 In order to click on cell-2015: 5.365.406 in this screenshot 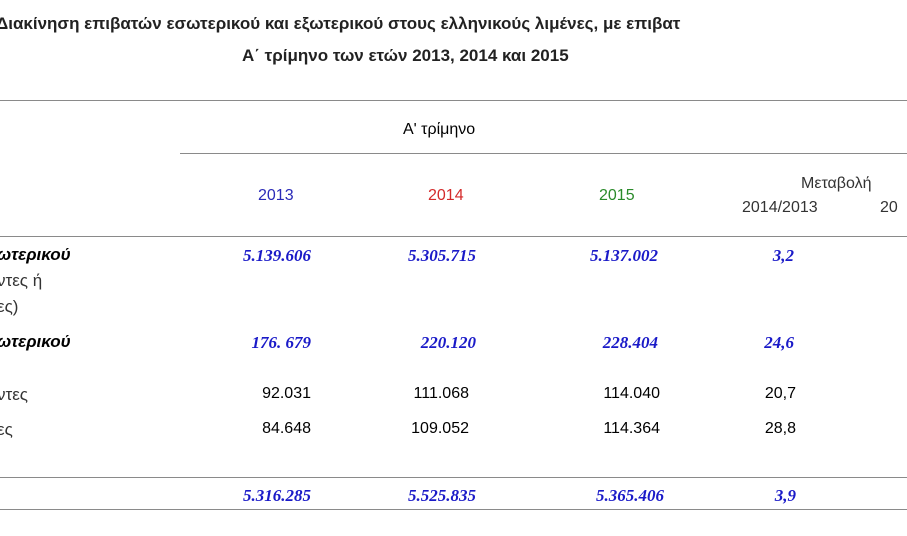, I will do `click(630, 495)`.